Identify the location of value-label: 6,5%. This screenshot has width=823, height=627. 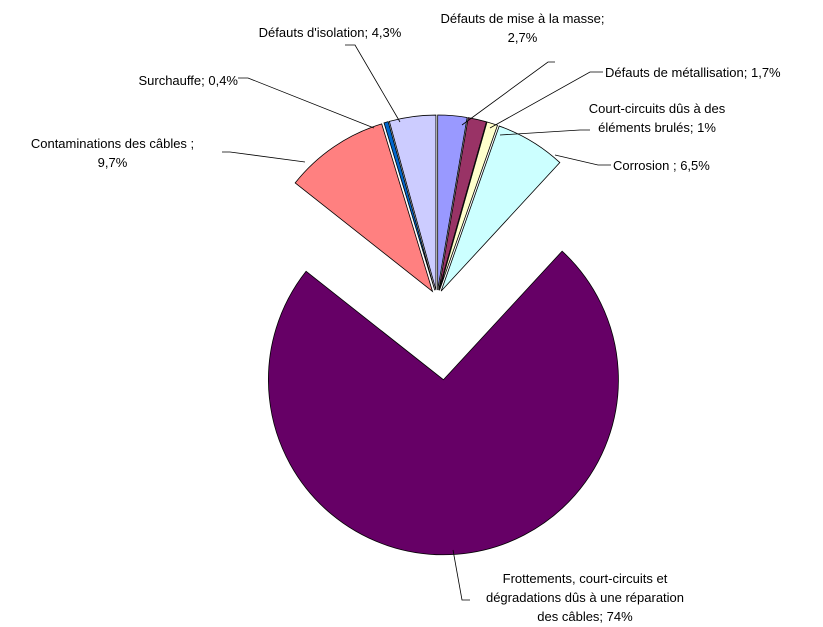
(695, 165).